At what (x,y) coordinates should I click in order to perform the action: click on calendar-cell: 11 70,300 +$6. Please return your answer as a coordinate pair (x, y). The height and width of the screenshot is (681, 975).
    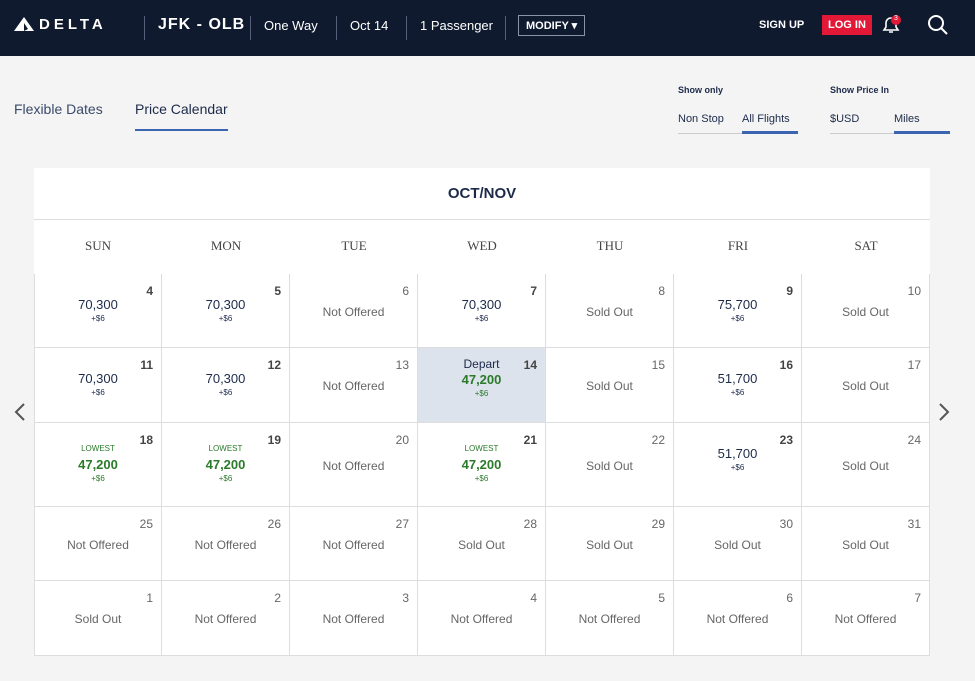
    Looking at the image, I should click on (98, 385).